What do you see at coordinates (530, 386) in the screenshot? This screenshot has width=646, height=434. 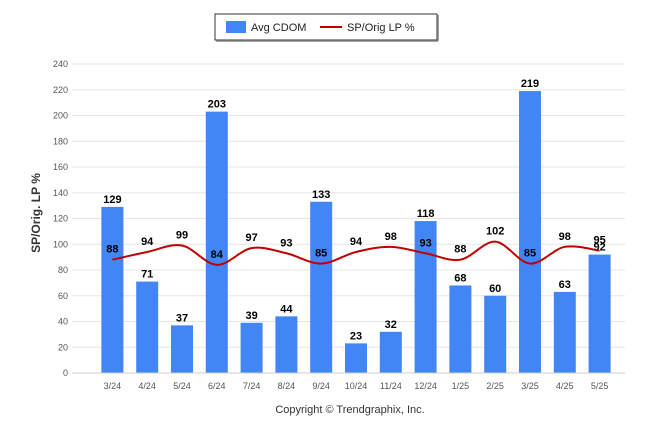 I see `x-tick-label: 3/25` at bounding box center [530, 386].